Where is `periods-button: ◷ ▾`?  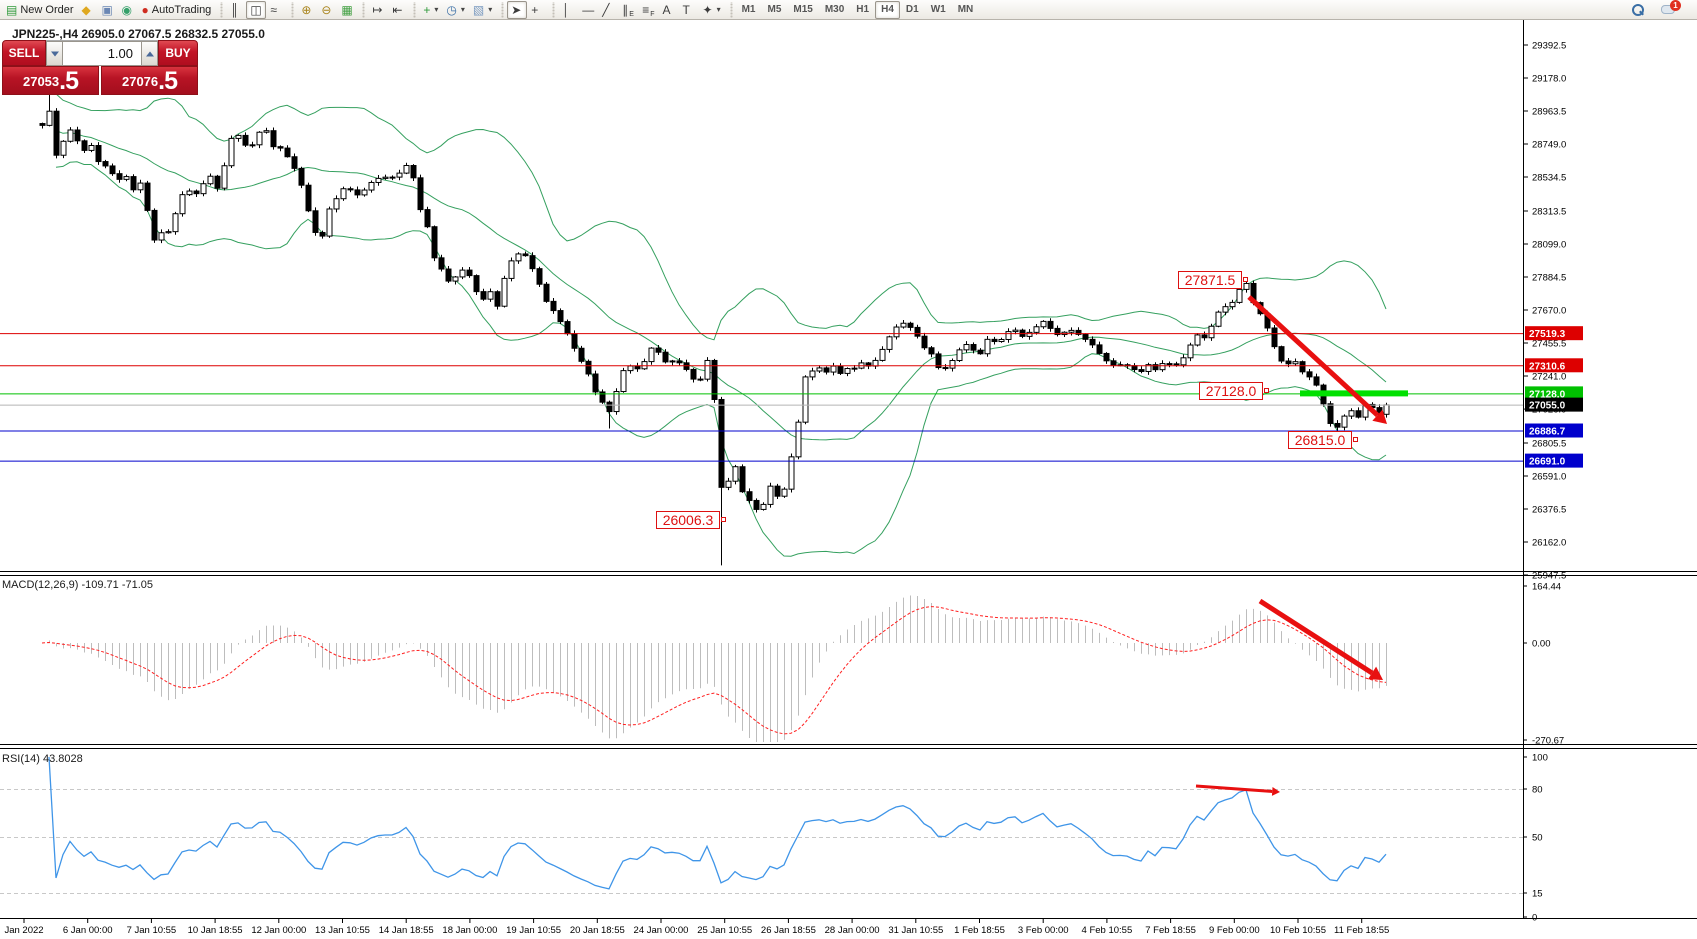 periods-button: ◷ ▾ is located at coordinates (455, 10).